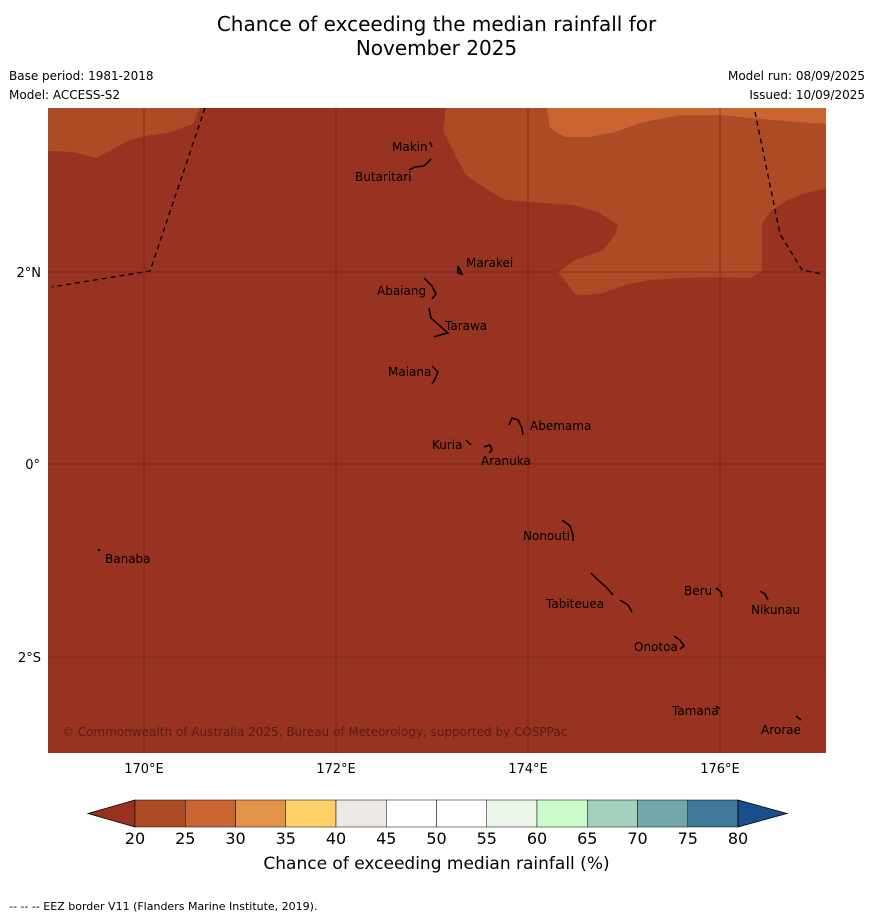 This screenshot has height=919, width=873. I want to click on colorbar, so click(437, 813).